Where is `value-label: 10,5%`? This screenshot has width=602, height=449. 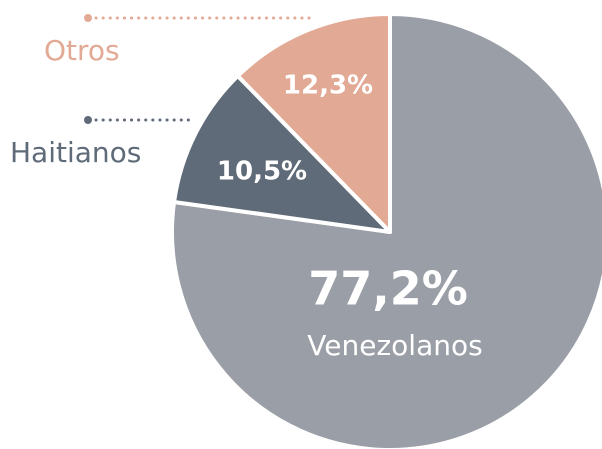 value-label: 10,5% is located at coordinates (262, 172).